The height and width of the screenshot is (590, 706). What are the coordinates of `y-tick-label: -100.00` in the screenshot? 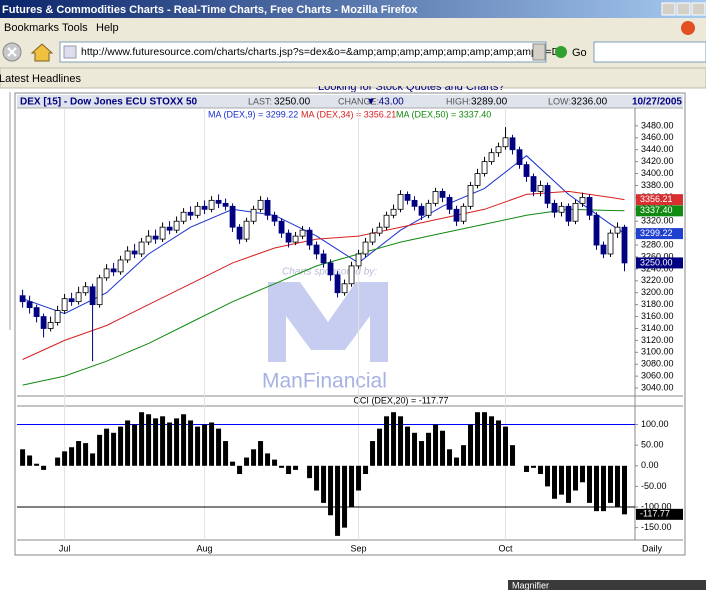 It's located at (656, 506).